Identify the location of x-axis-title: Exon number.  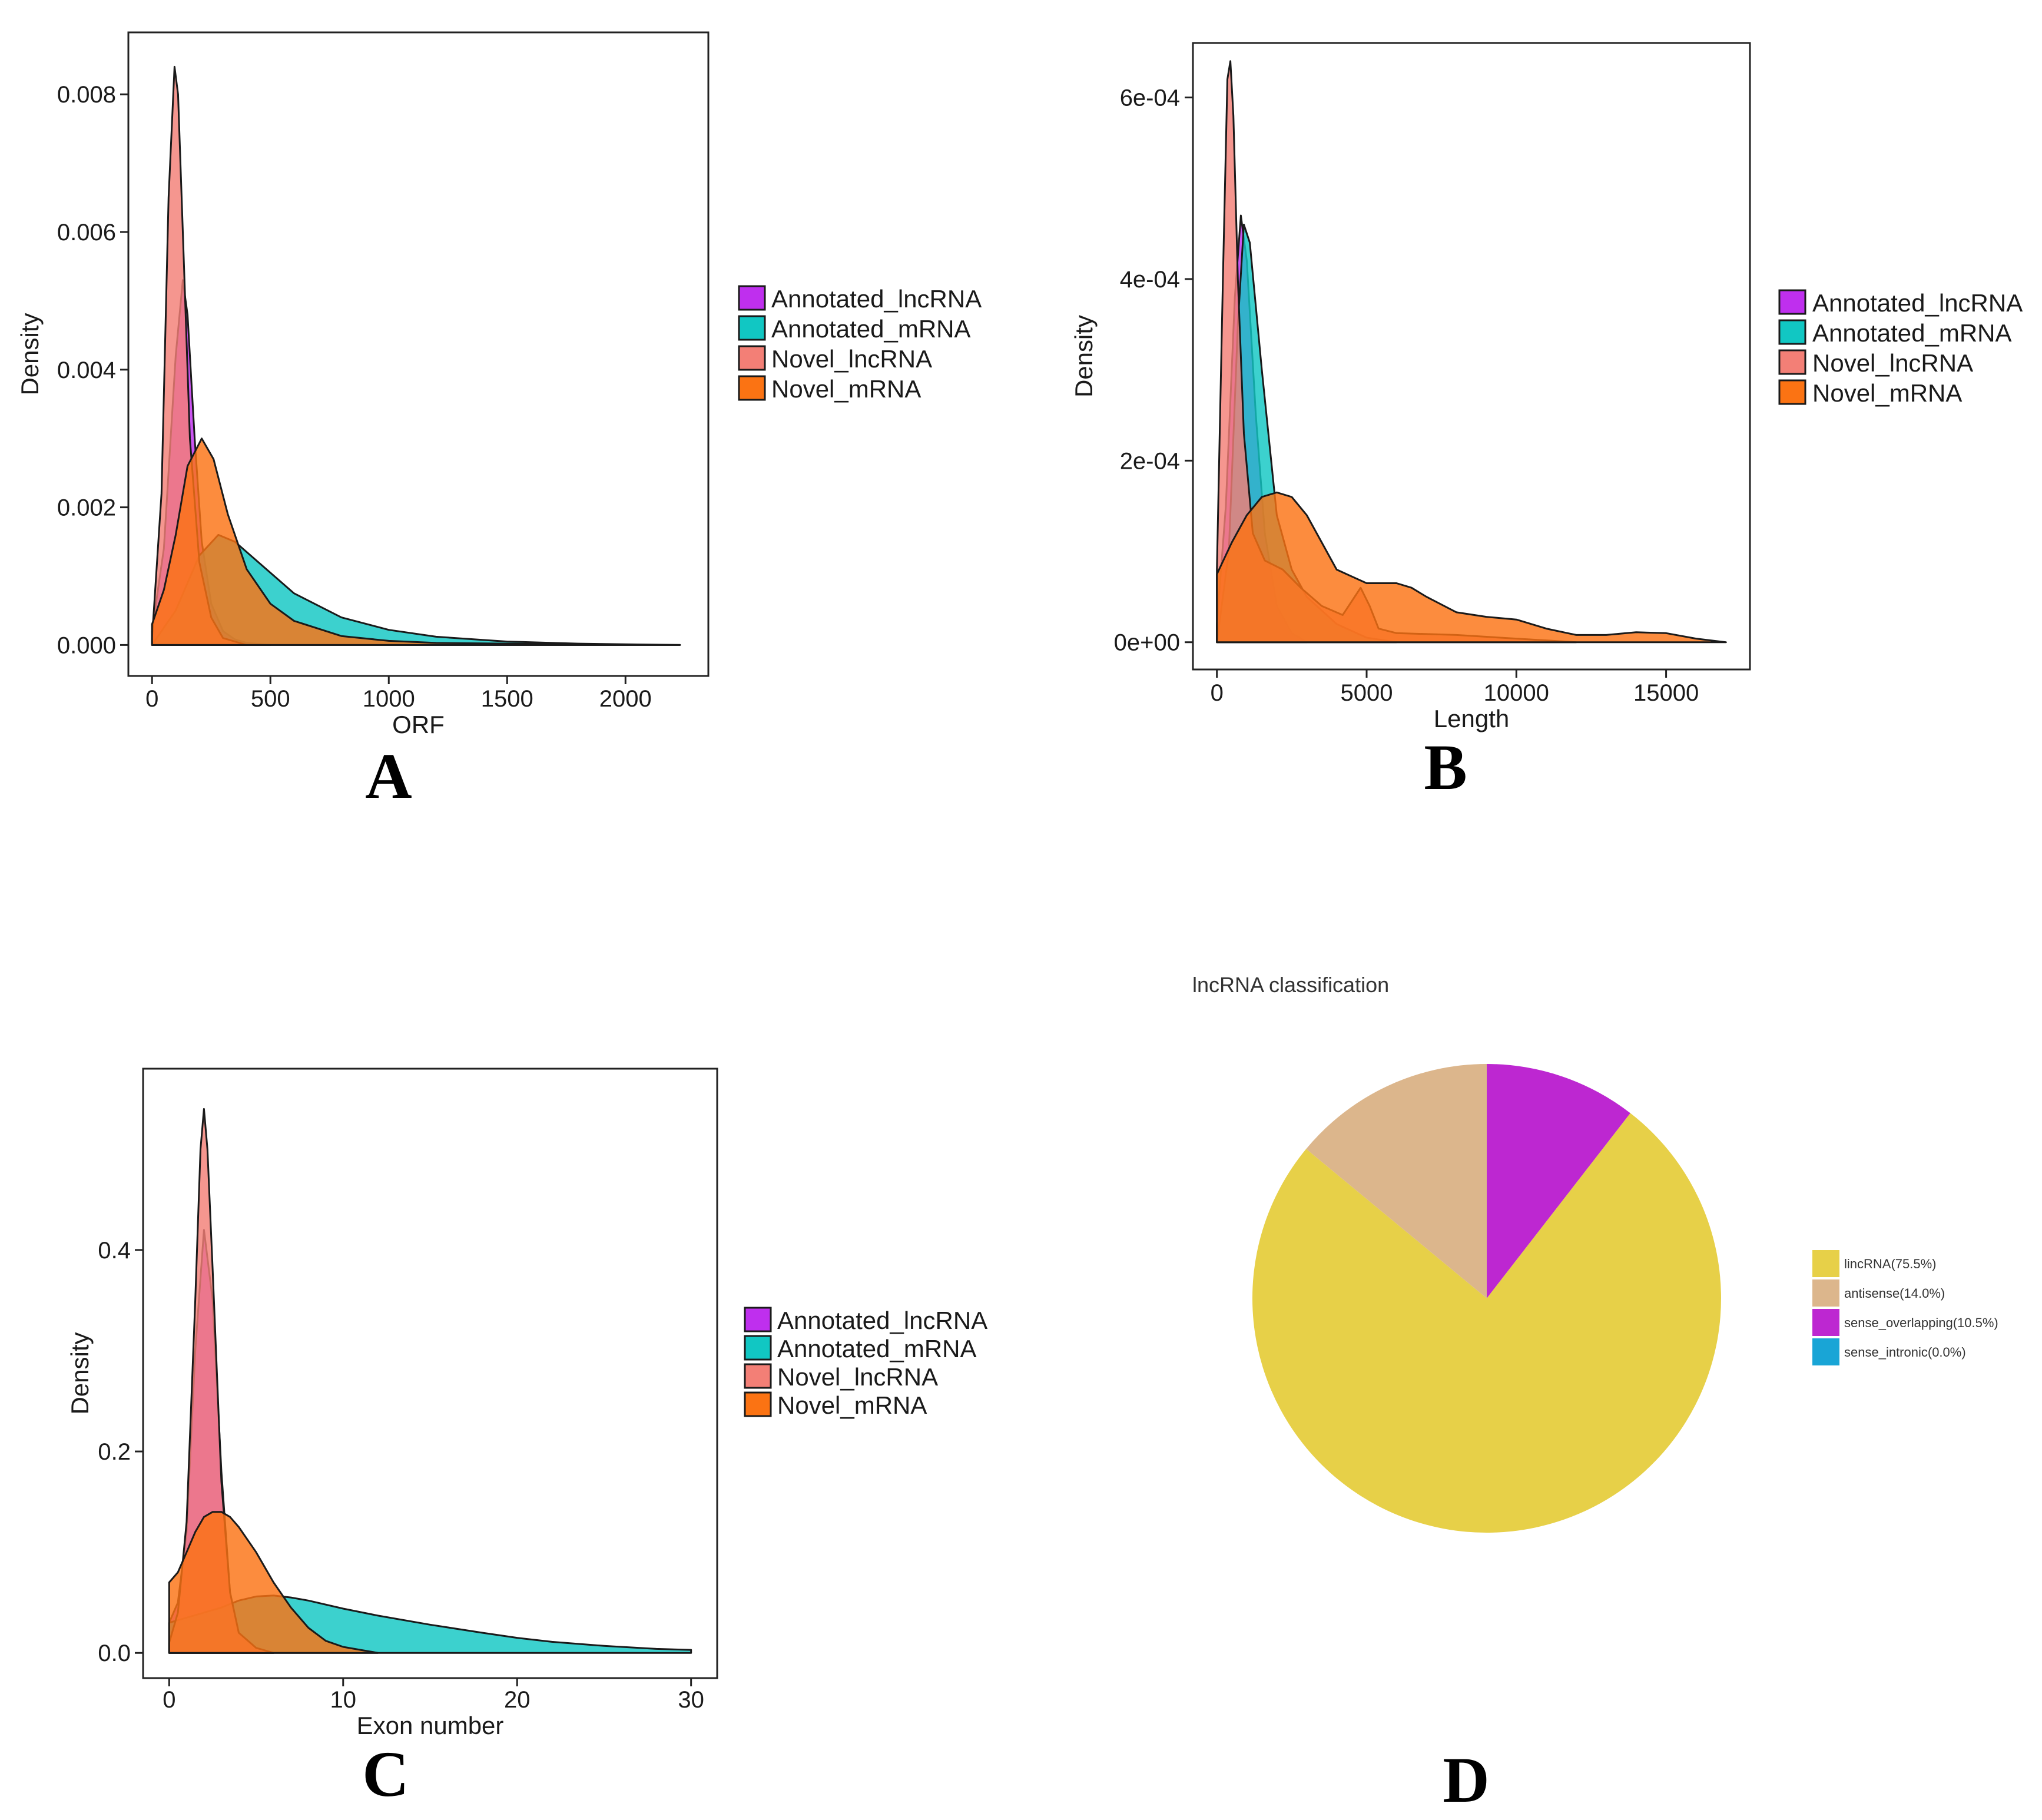
(430, 1725).